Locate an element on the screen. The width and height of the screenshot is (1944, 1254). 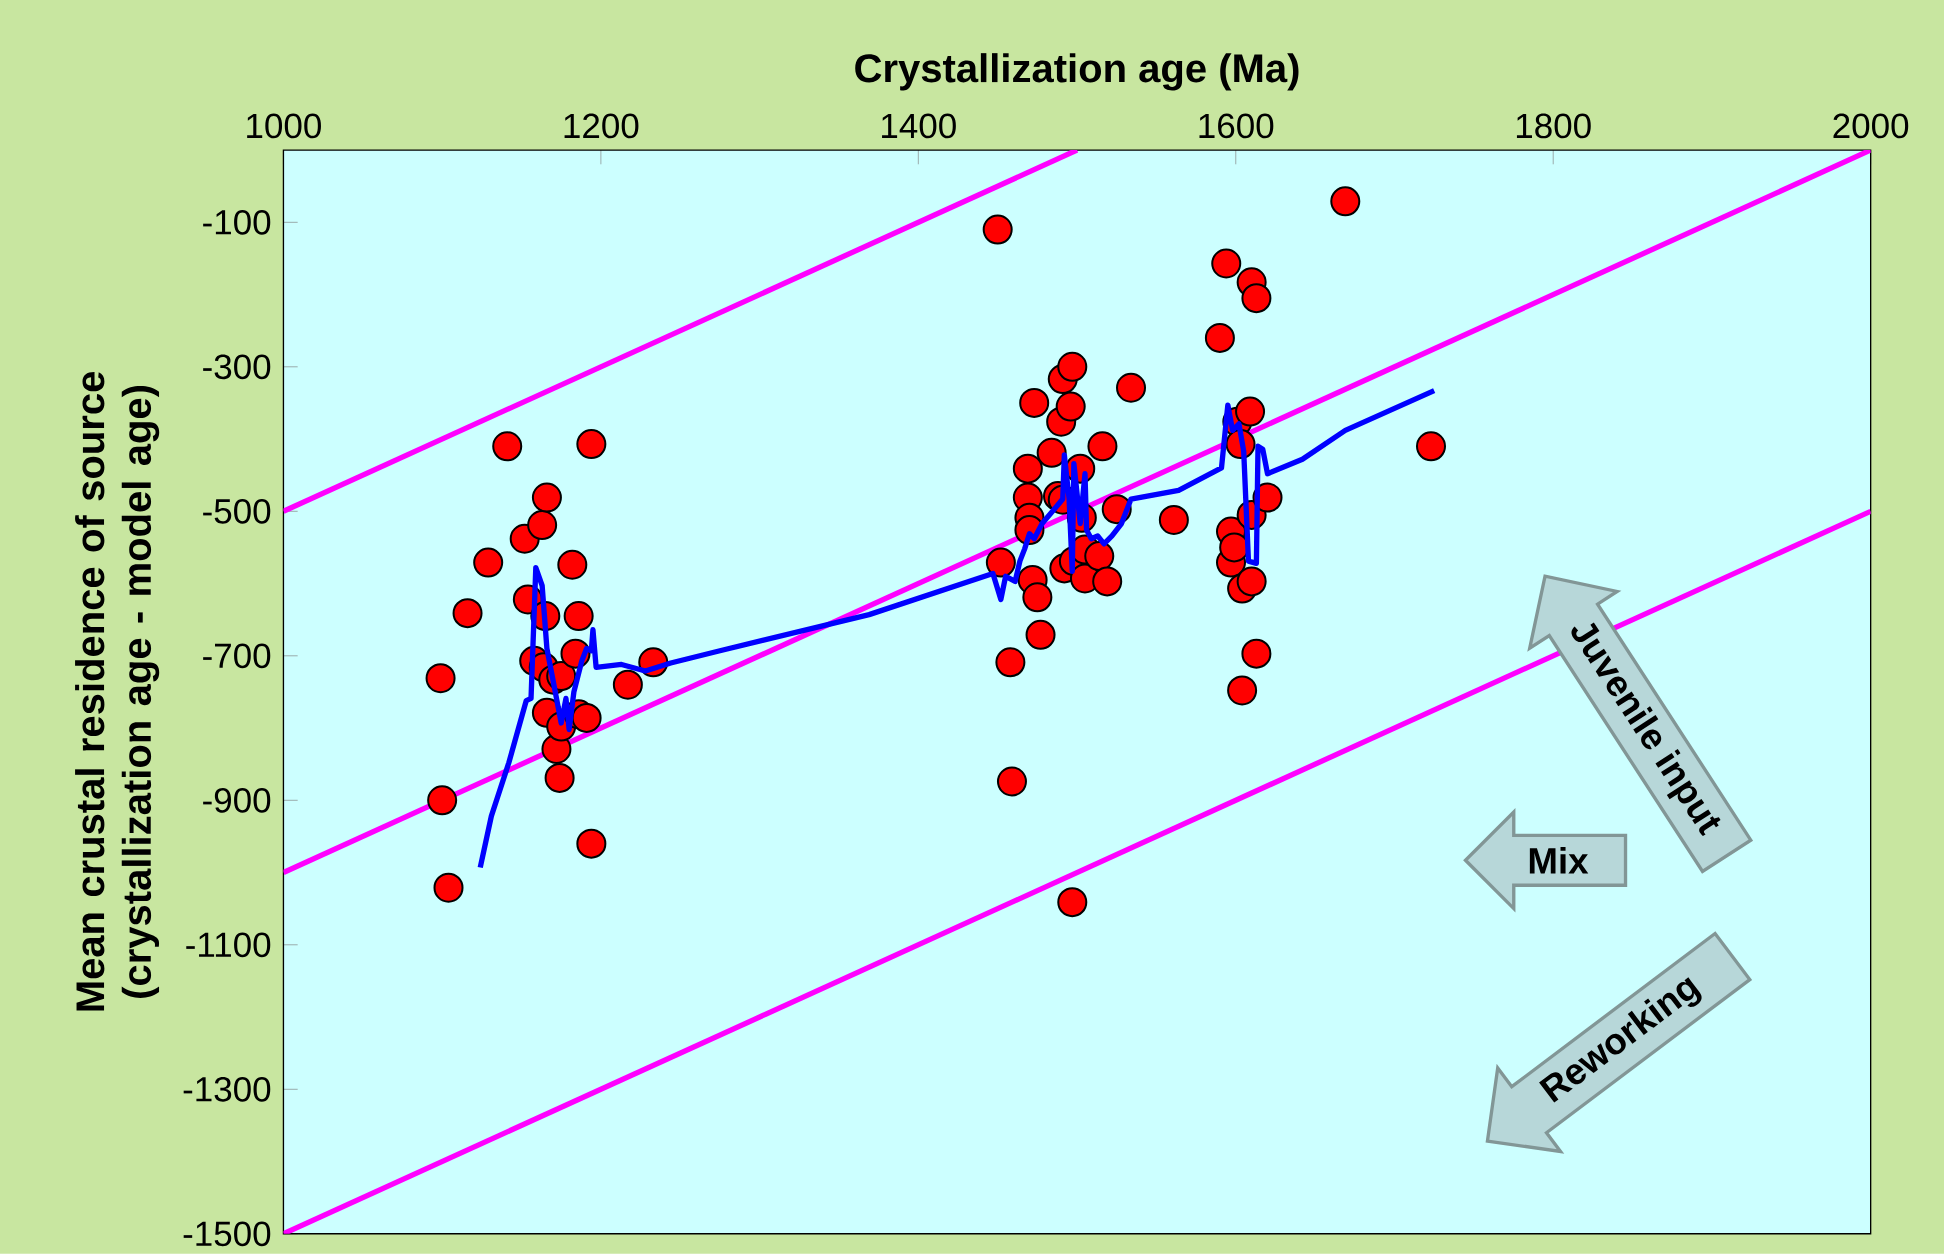
y-tick-label: -100 is located at coordinates (237, 222).